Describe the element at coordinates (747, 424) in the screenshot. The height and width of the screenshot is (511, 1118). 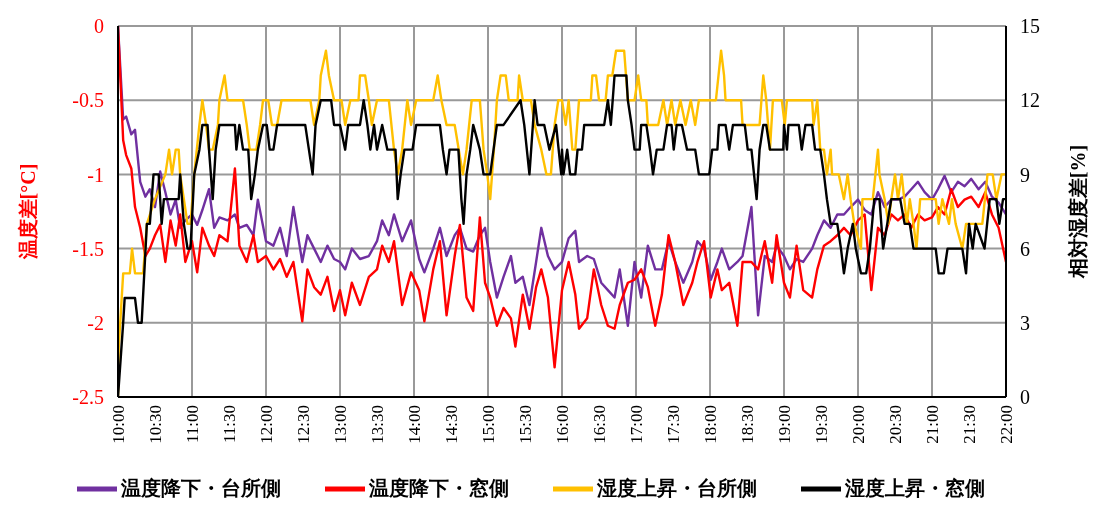
I see `x-tick-label: 18:30` at that location.